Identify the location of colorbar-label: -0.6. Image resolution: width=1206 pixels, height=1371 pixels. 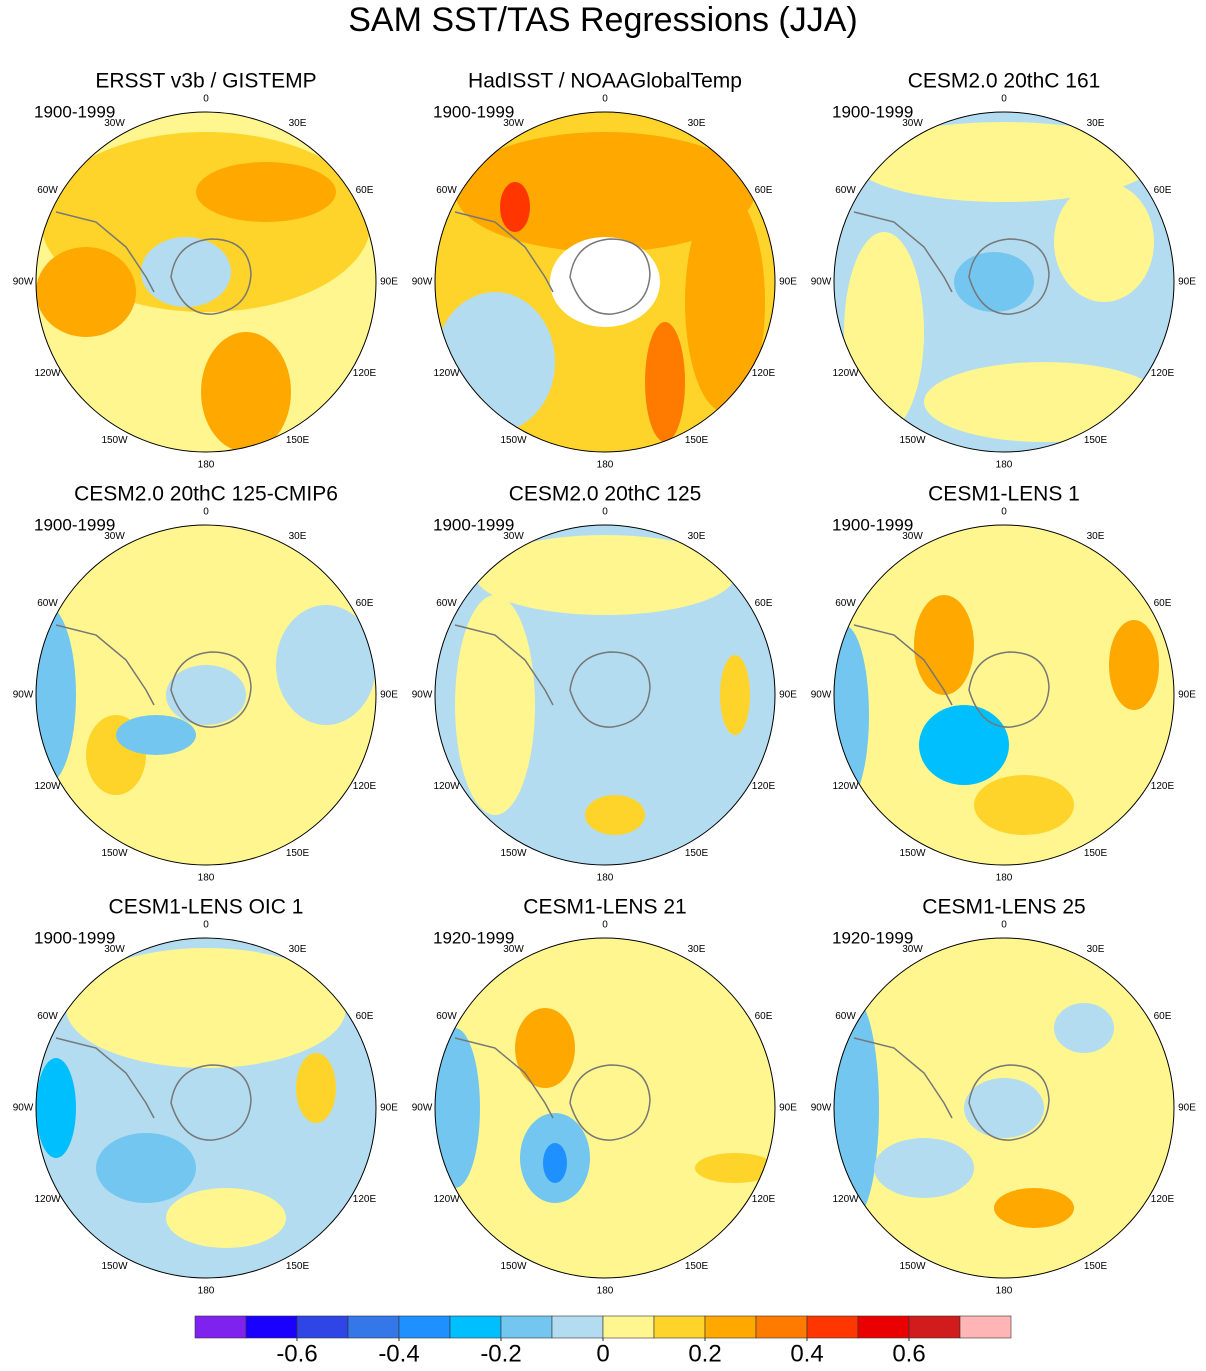
(296, 1353).